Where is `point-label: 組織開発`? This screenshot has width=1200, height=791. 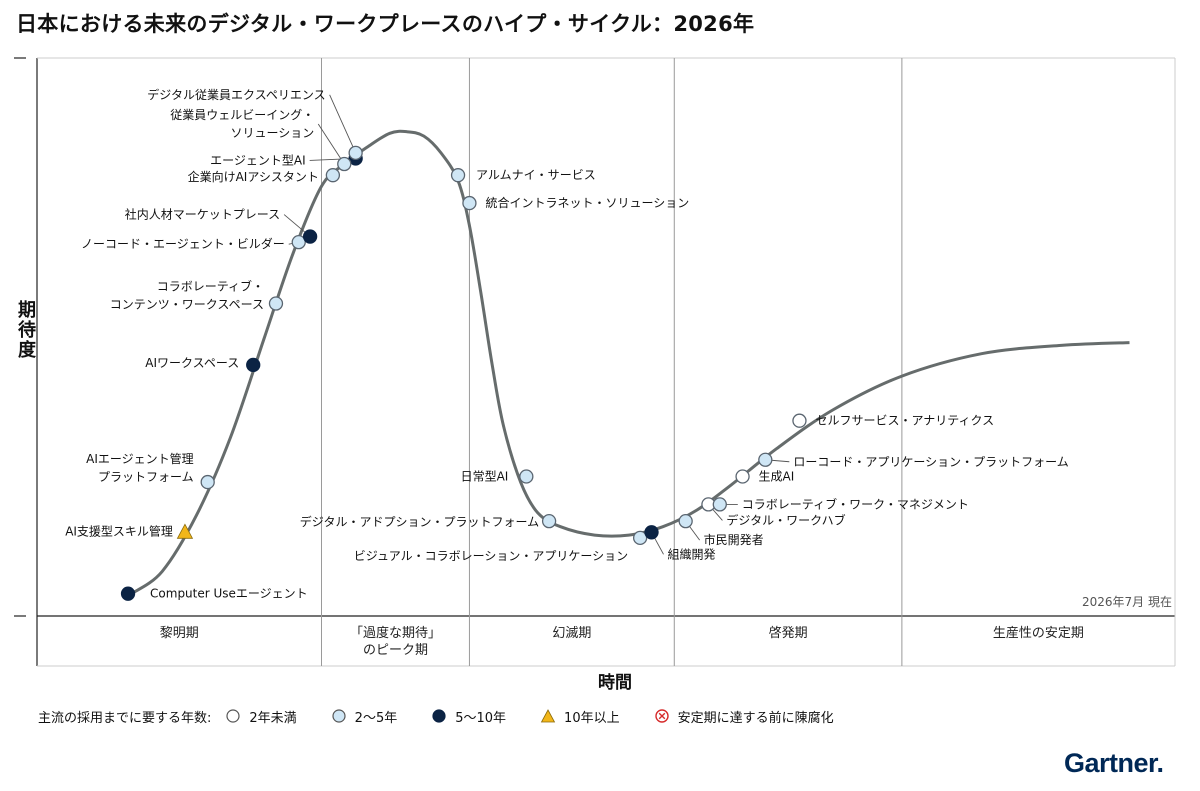
point-label: 組織開発 is located at coordinates (692, 554).